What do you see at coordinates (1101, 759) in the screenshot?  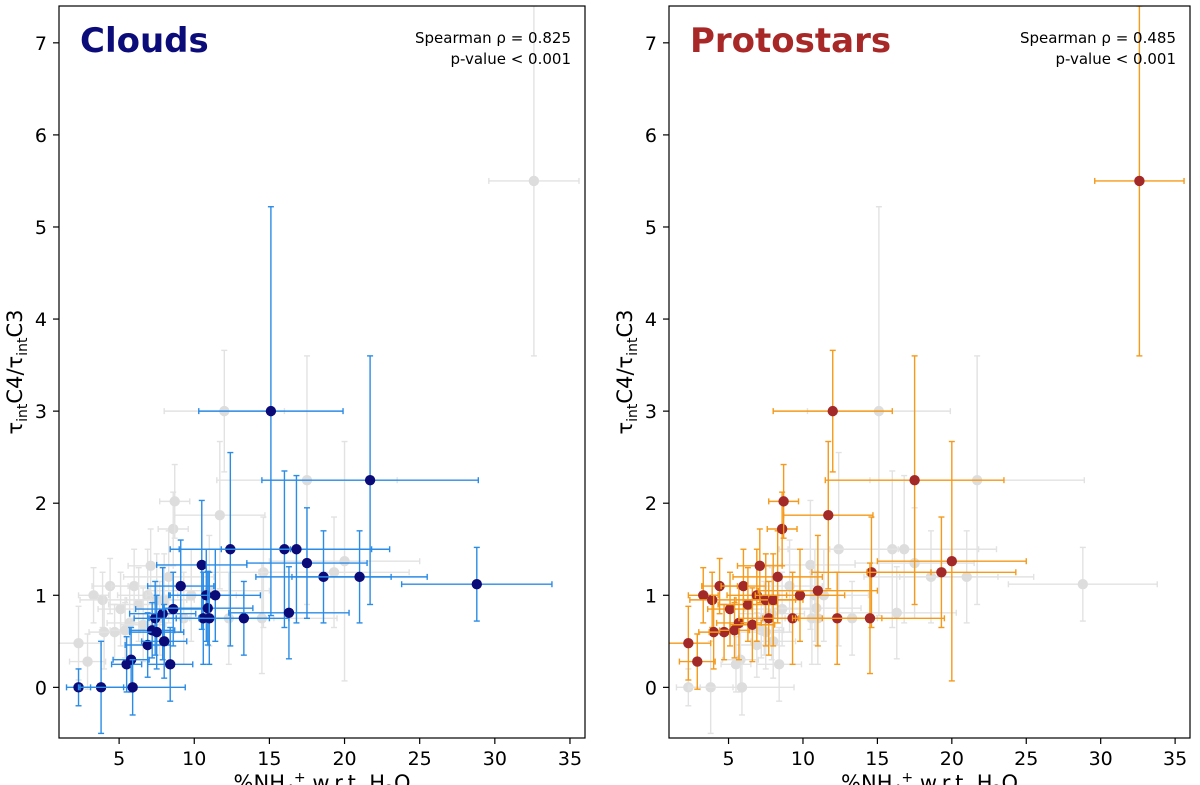 I see `protostars-x-tick-label-30: 30` at bounding box center [1101, 759].